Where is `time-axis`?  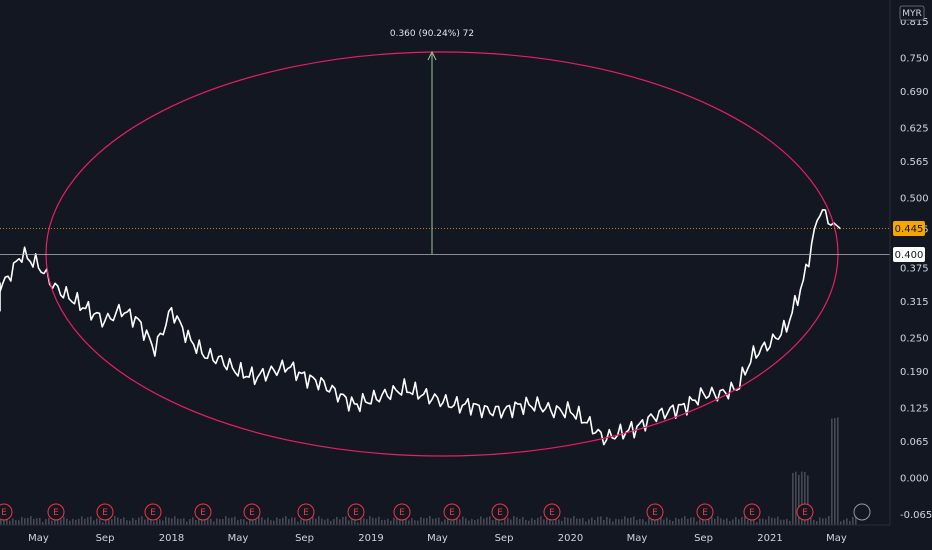
time-axis is located at coordinates (466, 537).